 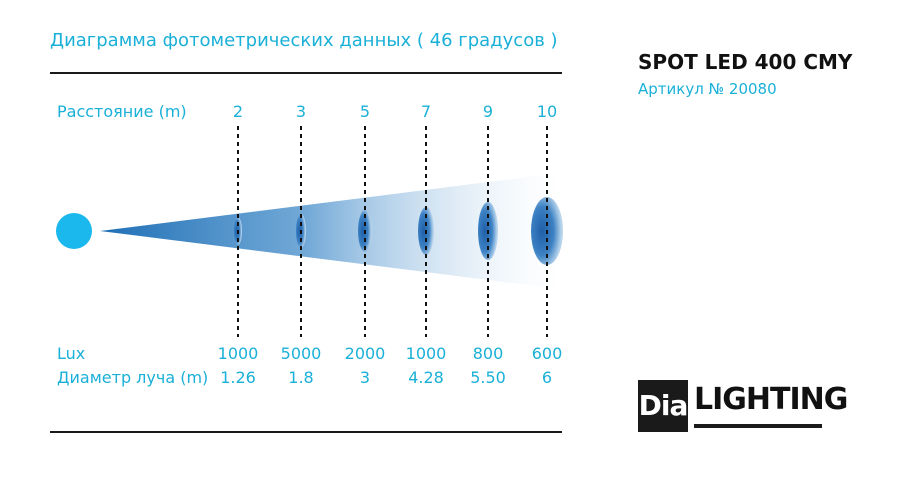 What do you see at coordinates (365, 111) in the screenshot?
I see `distance-value: 5` at bounding box center [365, 111].